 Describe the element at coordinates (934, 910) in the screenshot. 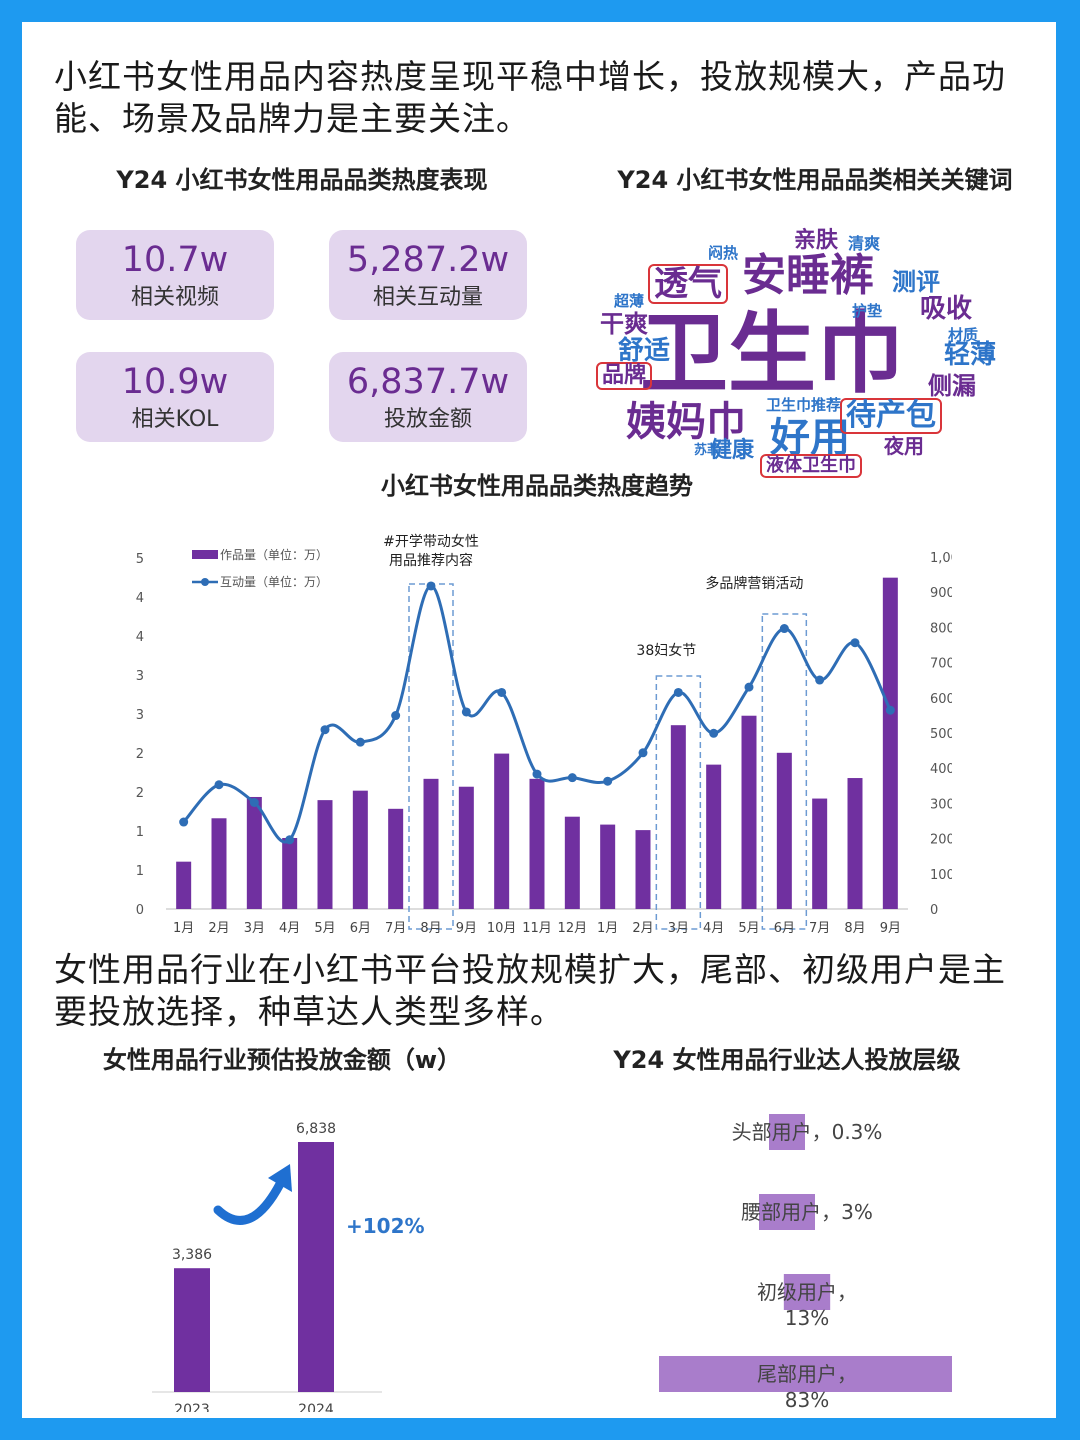

I see `right-axis-tick: 0` at that location.